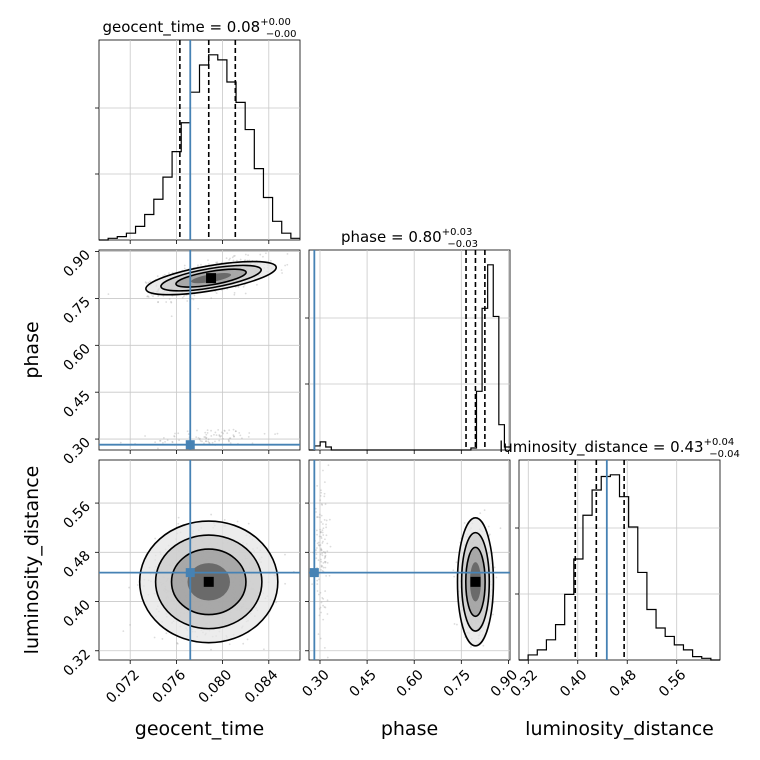 The height and width of the screenshot is (760, 760). I want to click on title-error-plus: +0.04, so click(719, 442).